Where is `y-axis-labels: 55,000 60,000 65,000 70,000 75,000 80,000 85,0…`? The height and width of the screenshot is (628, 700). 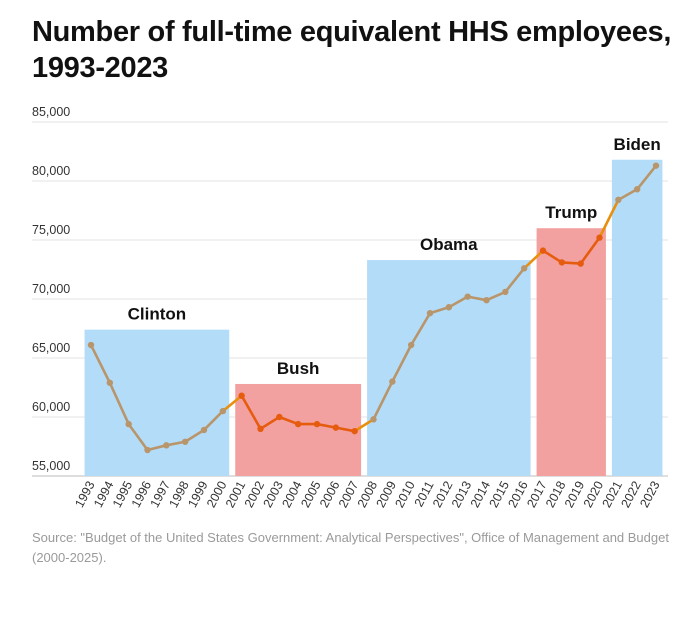
y-axis-labels: 55,000 60,000 65,000 70,000 75,000 80,000 85,0… is located at coordinates (51, 289).